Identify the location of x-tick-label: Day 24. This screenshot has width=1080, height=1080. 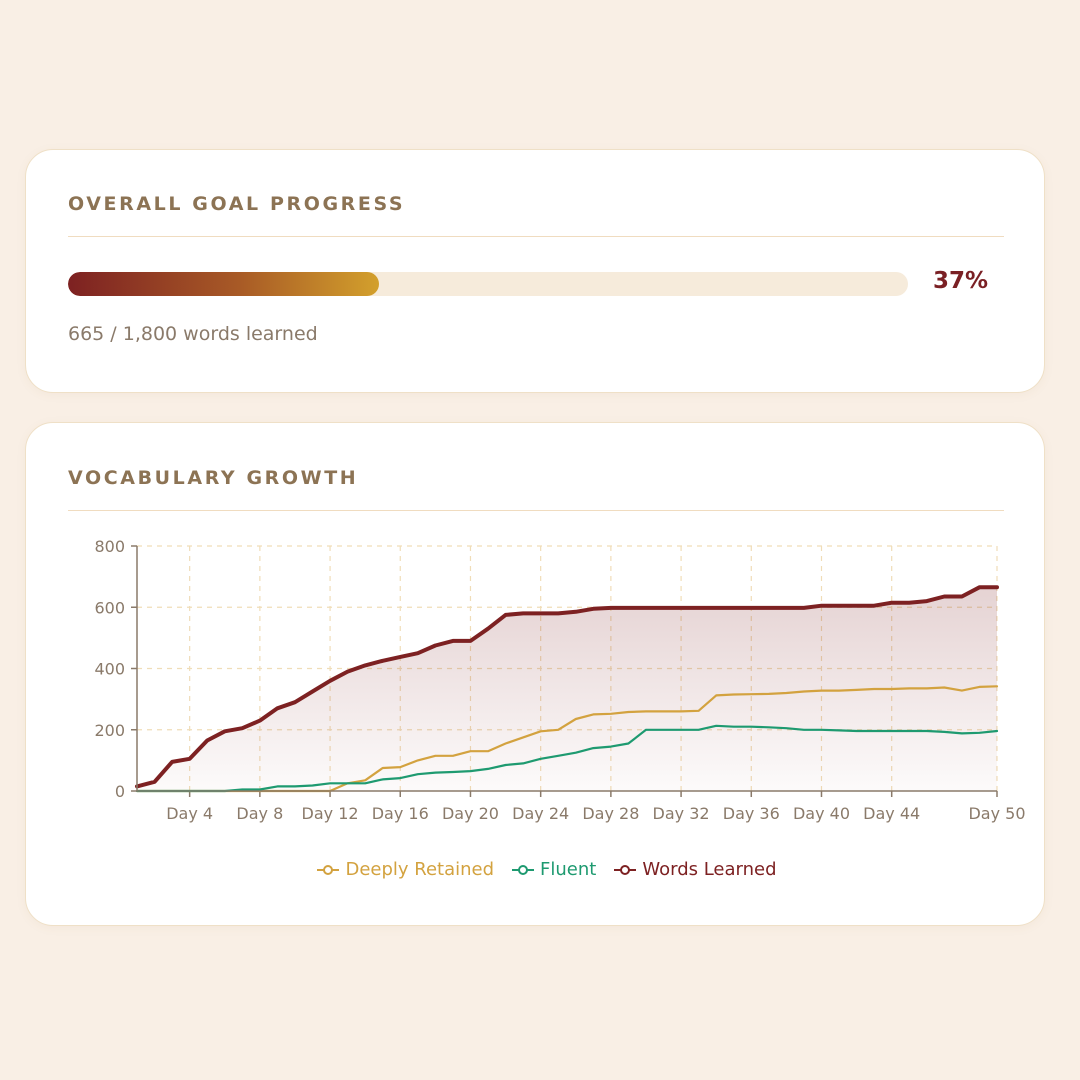
(540, 813).